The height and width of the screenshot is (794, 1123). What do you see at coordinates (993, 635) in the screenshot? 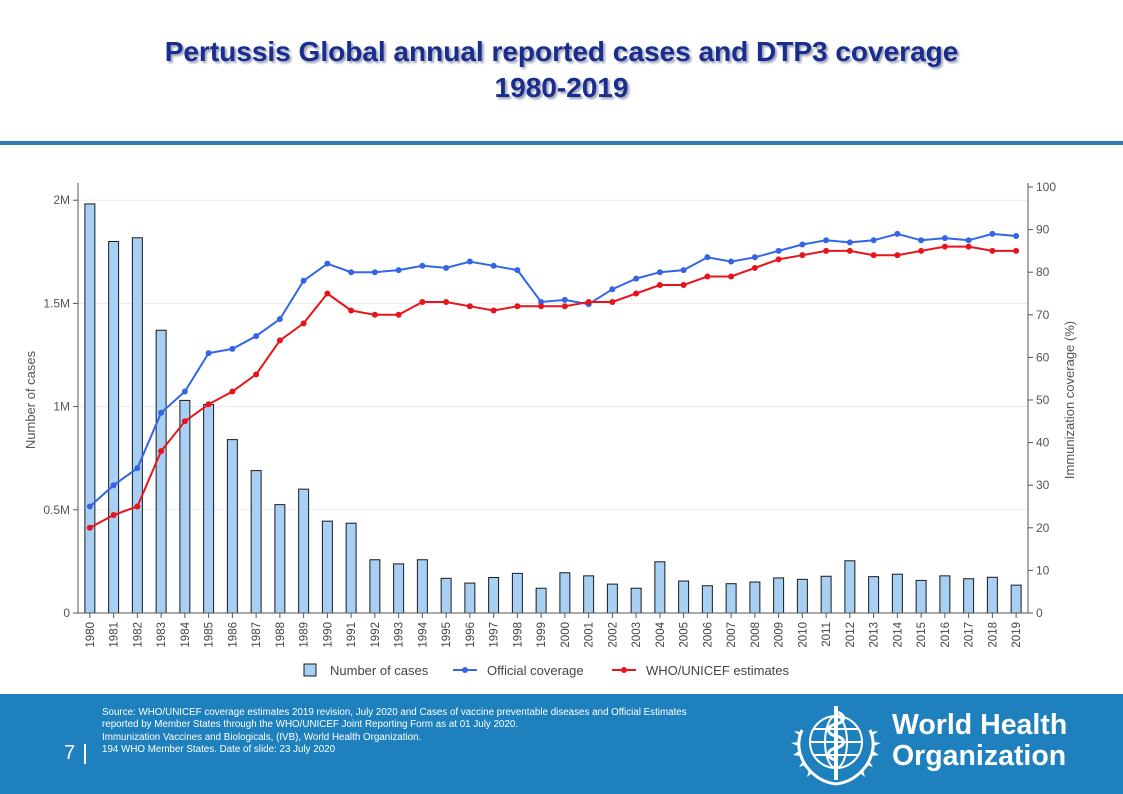
I see `x-tick-label: 2018` at bounding box center [993, 635].